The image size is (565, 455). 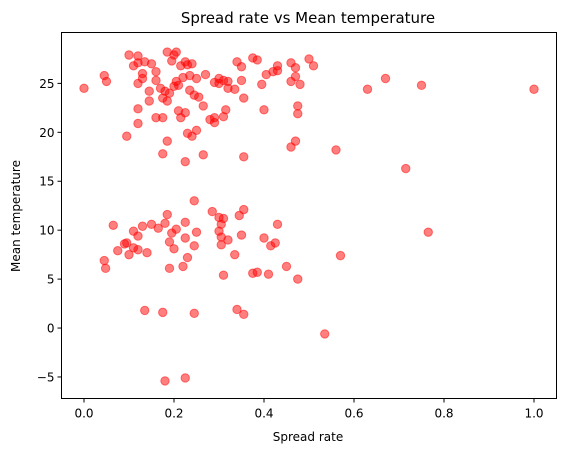 What do you see at coordinates (16, 216) in the screenshot?
I see `y-axis-label: Mean temperature` at bounding box center [16, 216].